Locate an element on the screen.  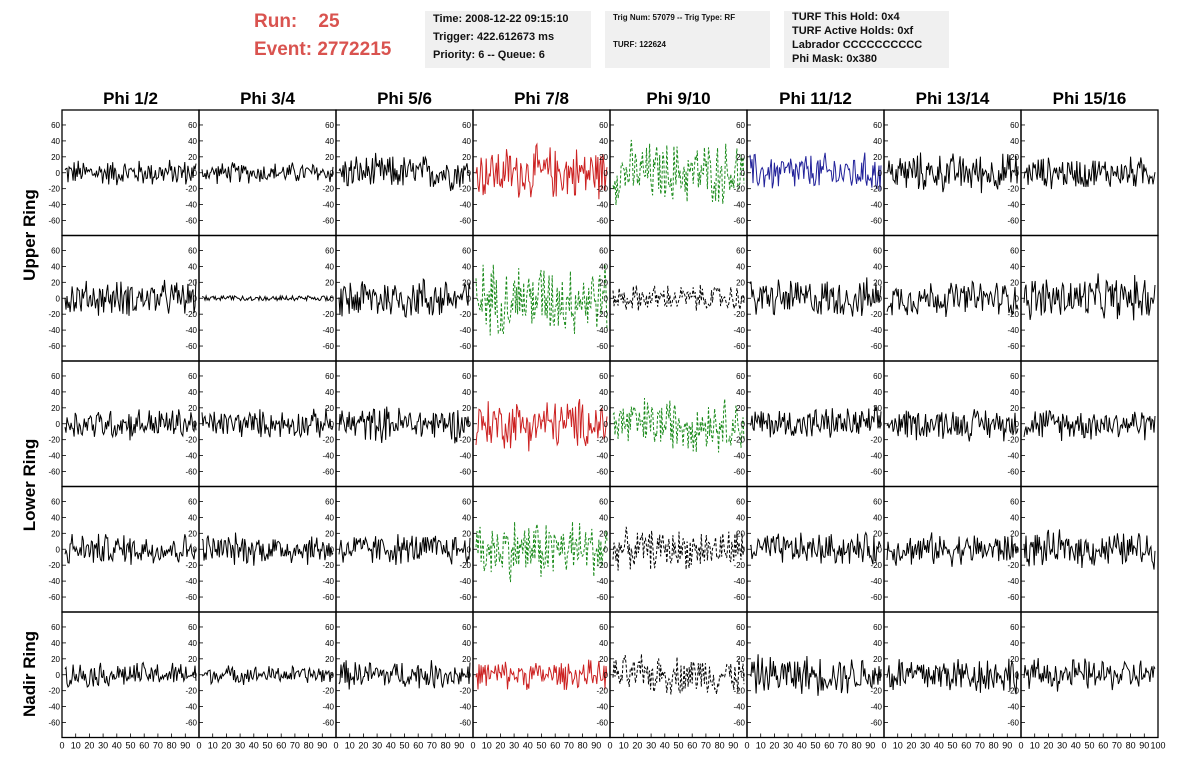
ytick-label-r0-c0-1: 40 is located at coordinates (55, 141).